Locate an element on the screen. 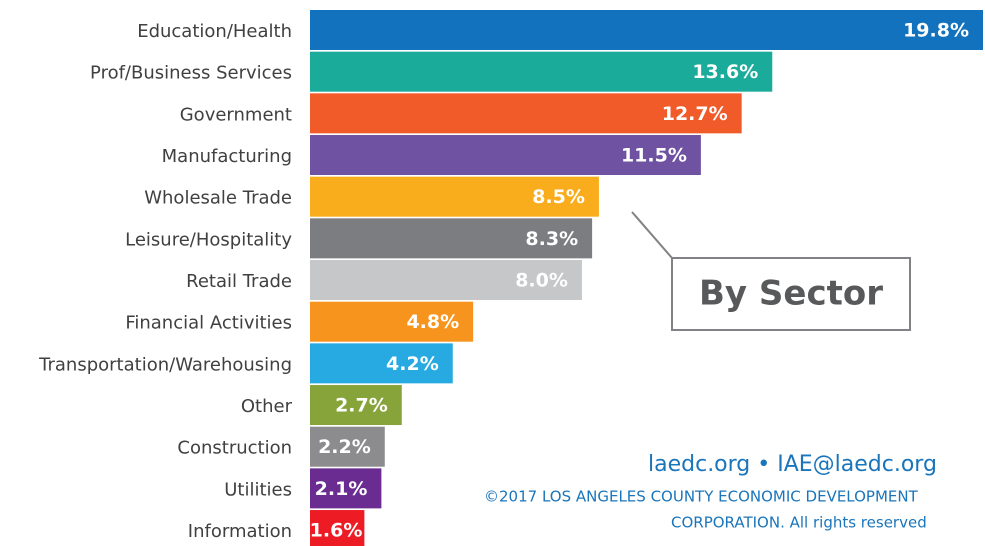  category-label: Leisure/Hospitality is located at coordinates (208, 239).